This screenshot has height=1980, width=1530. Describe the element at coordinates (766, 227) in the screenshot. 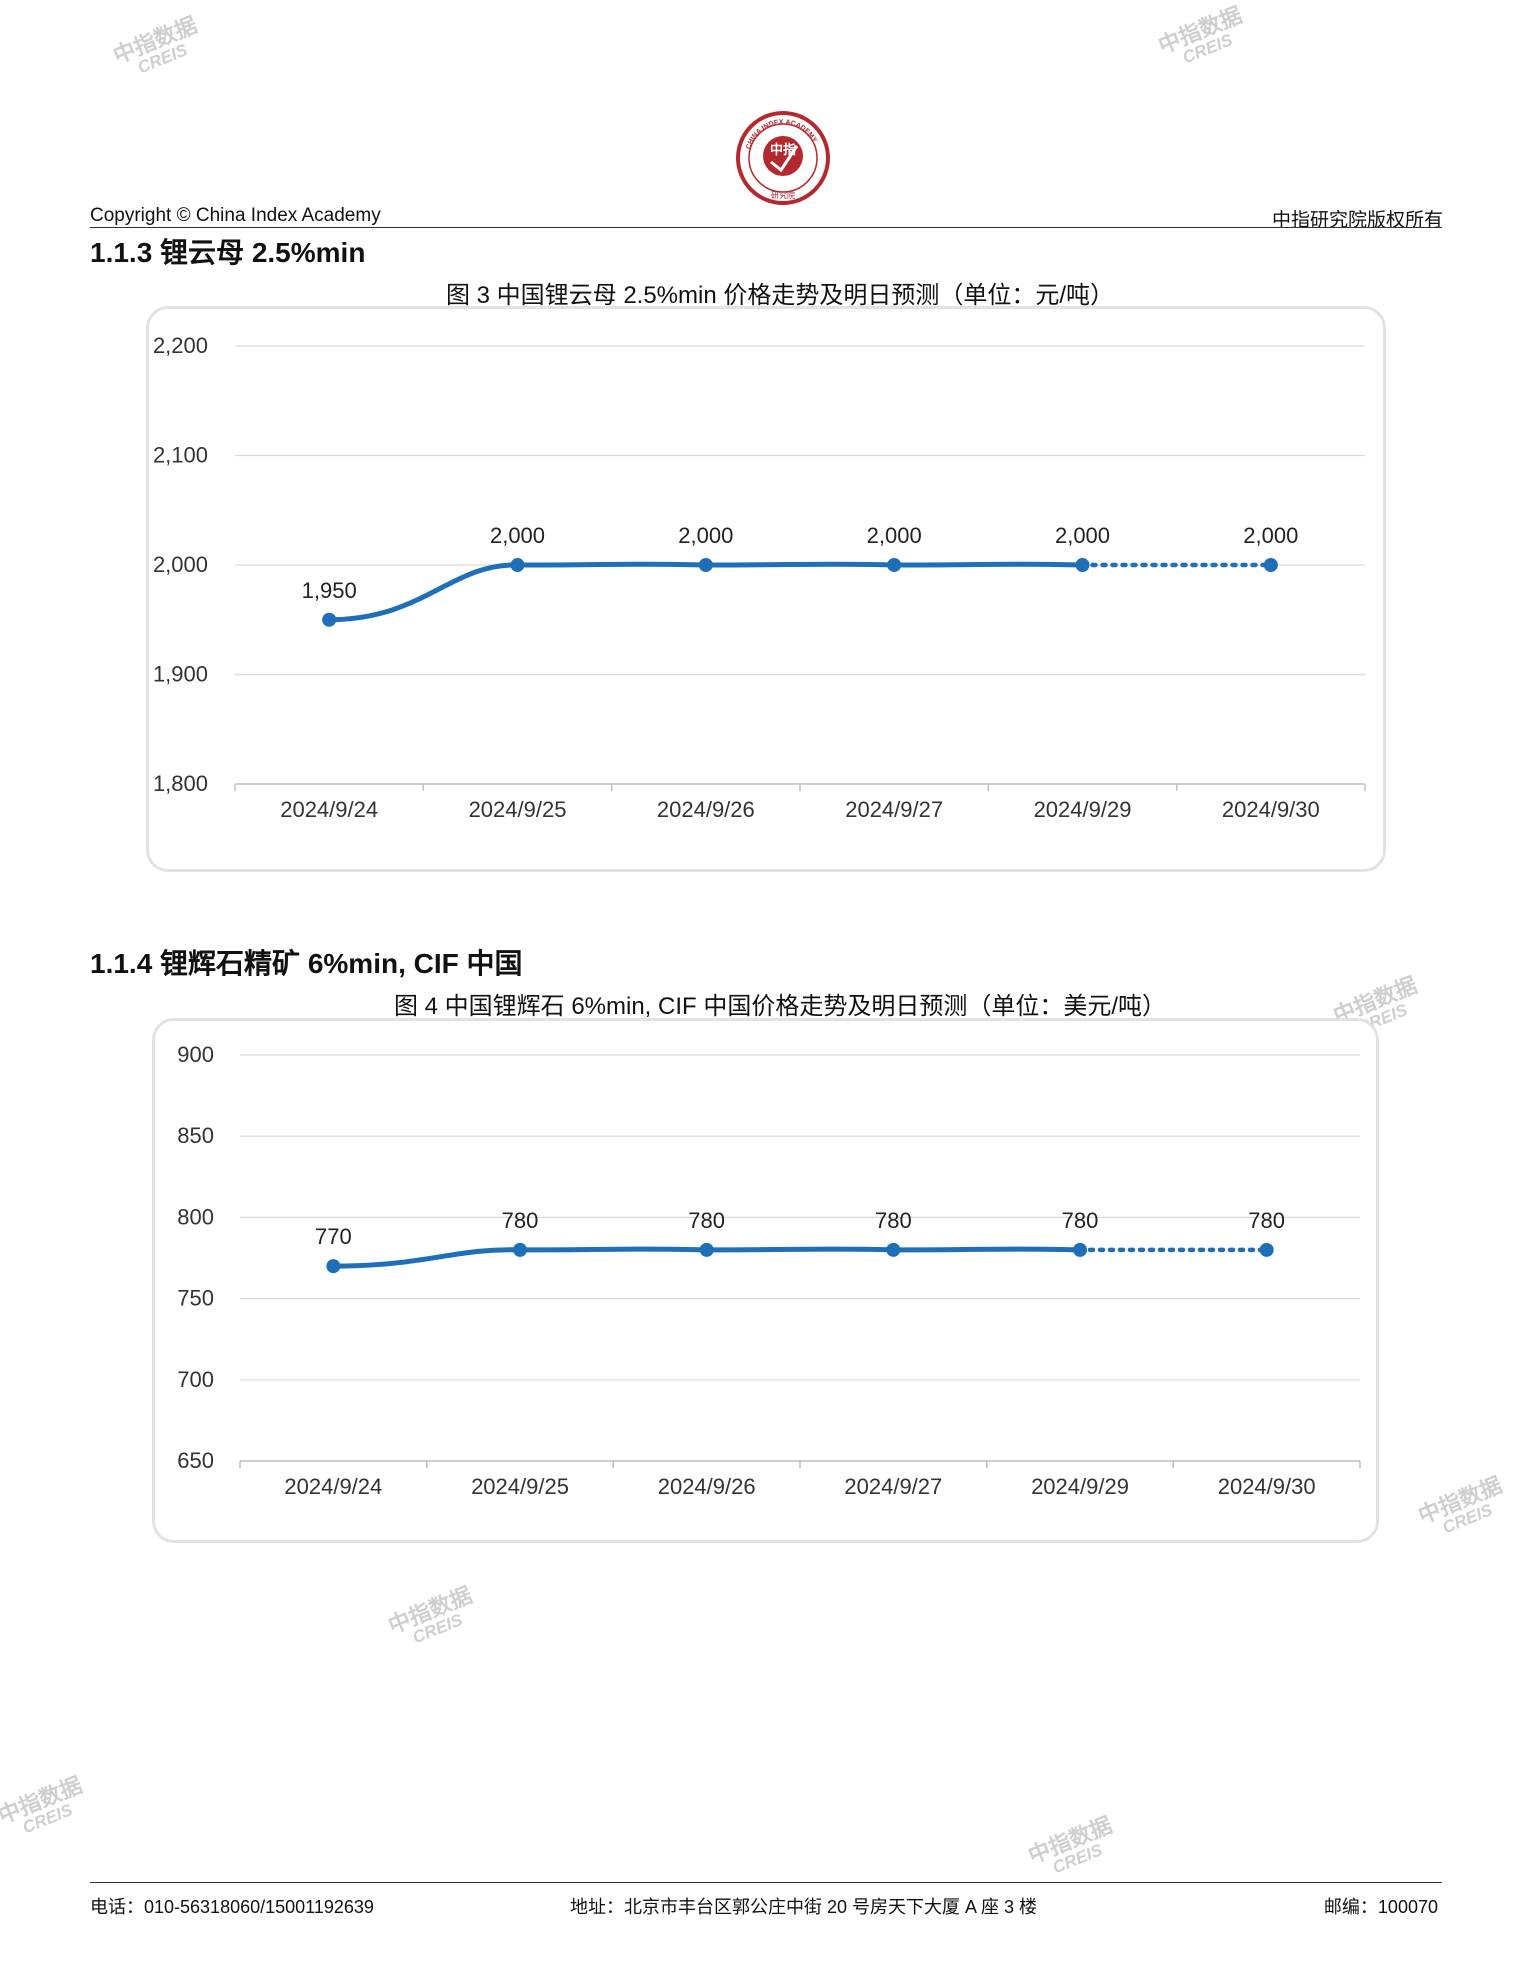

I see `header-divider` at that location.